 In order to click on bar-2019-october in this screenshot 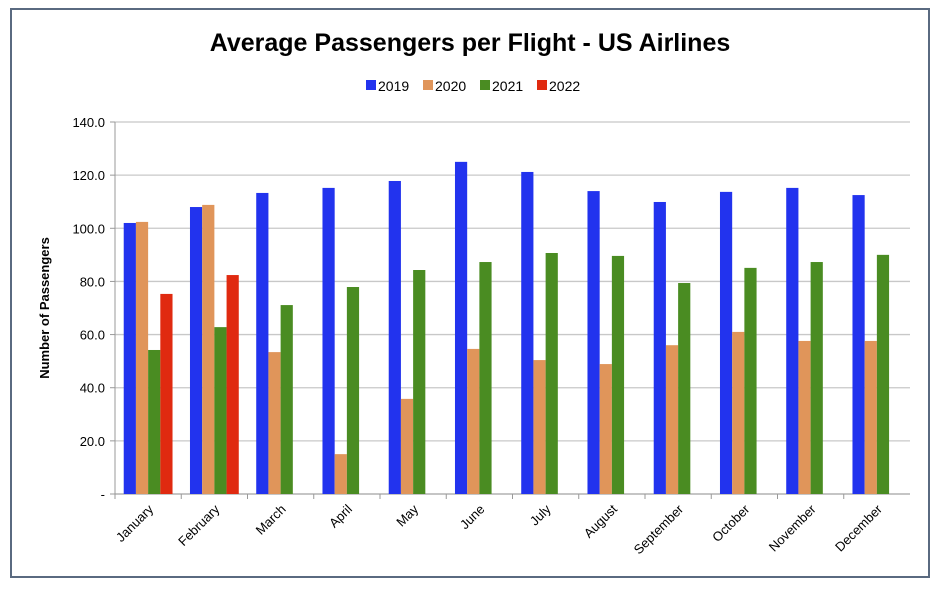, I will do `click(726, 342)`.